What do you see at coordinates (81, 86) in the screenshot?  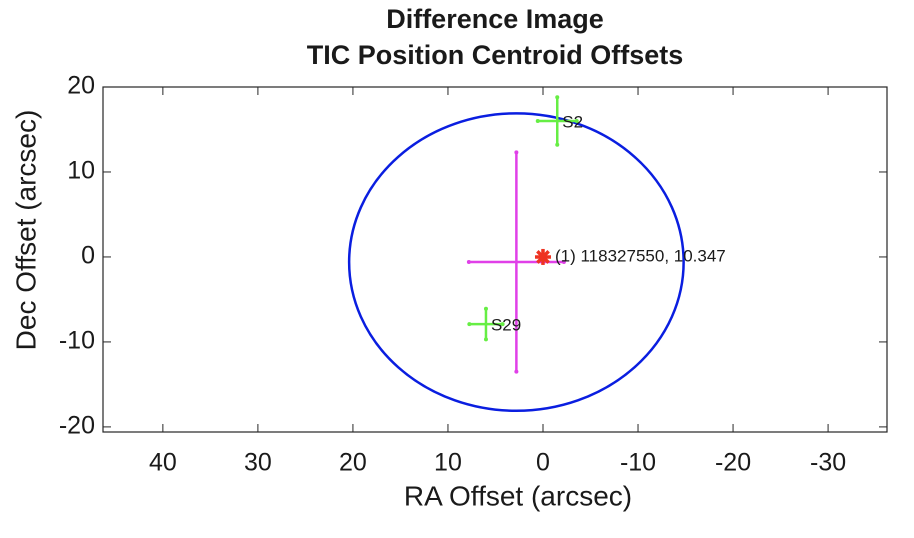 I see `y-tick-label: 20` at bounding box center [81, 86].